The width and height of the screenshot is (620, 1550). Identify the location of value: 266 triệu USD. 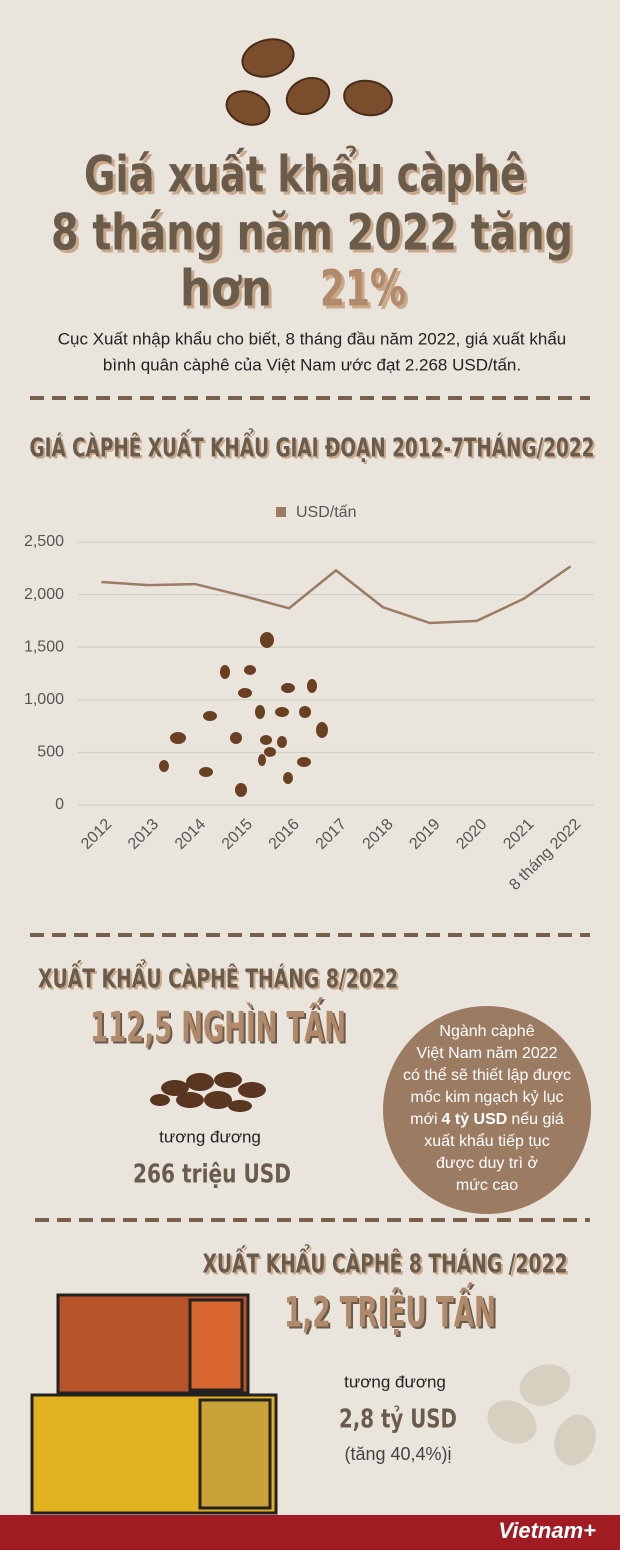
(212, 1175).